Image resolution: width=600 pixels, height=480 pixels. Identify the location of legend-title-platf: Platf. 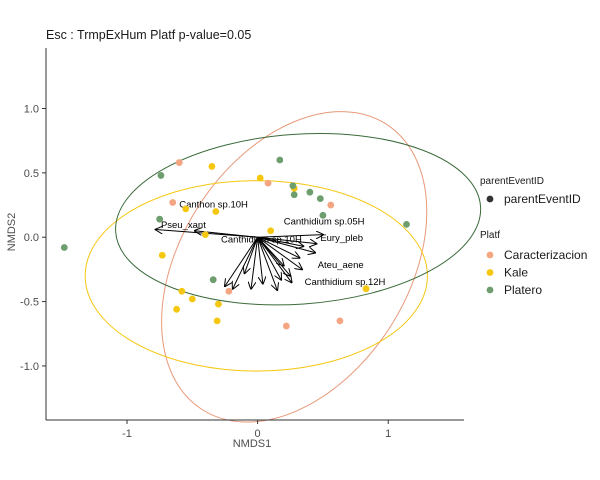
(490, 235).